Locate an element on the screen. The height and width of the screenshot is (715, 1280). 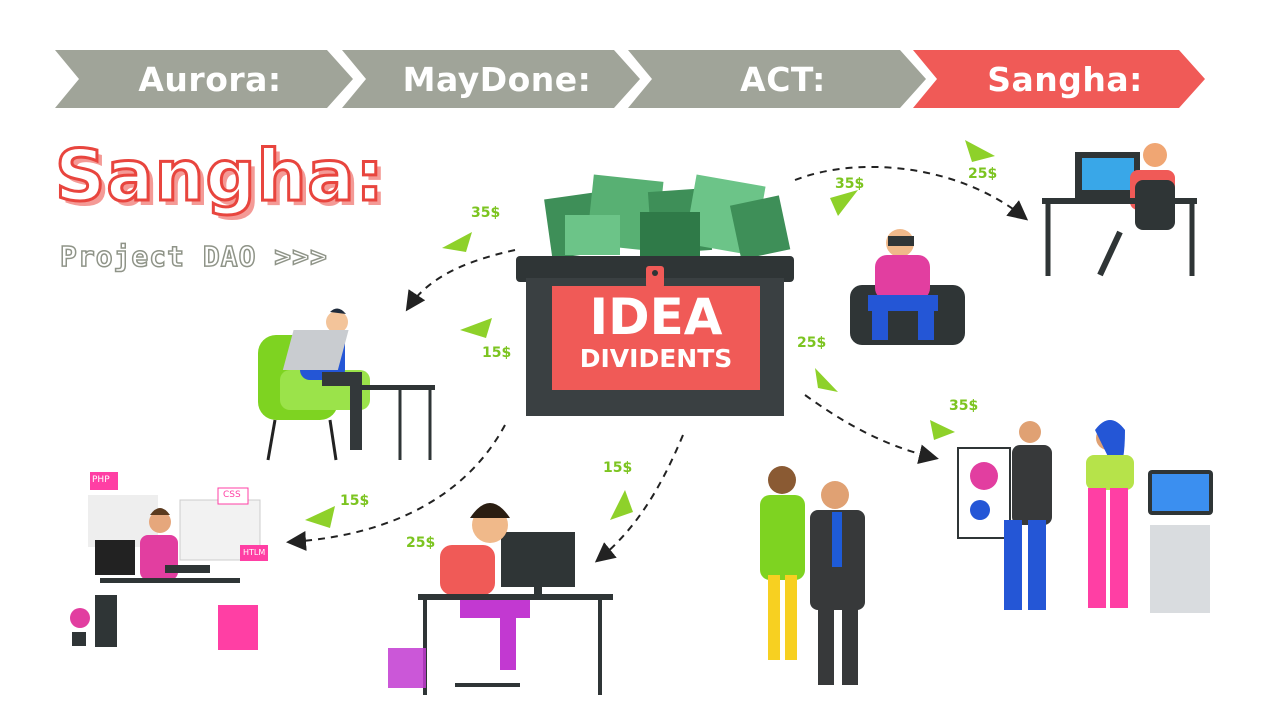
dividend-amount-mid-left: 15$ is located at coordinates (497, 353).